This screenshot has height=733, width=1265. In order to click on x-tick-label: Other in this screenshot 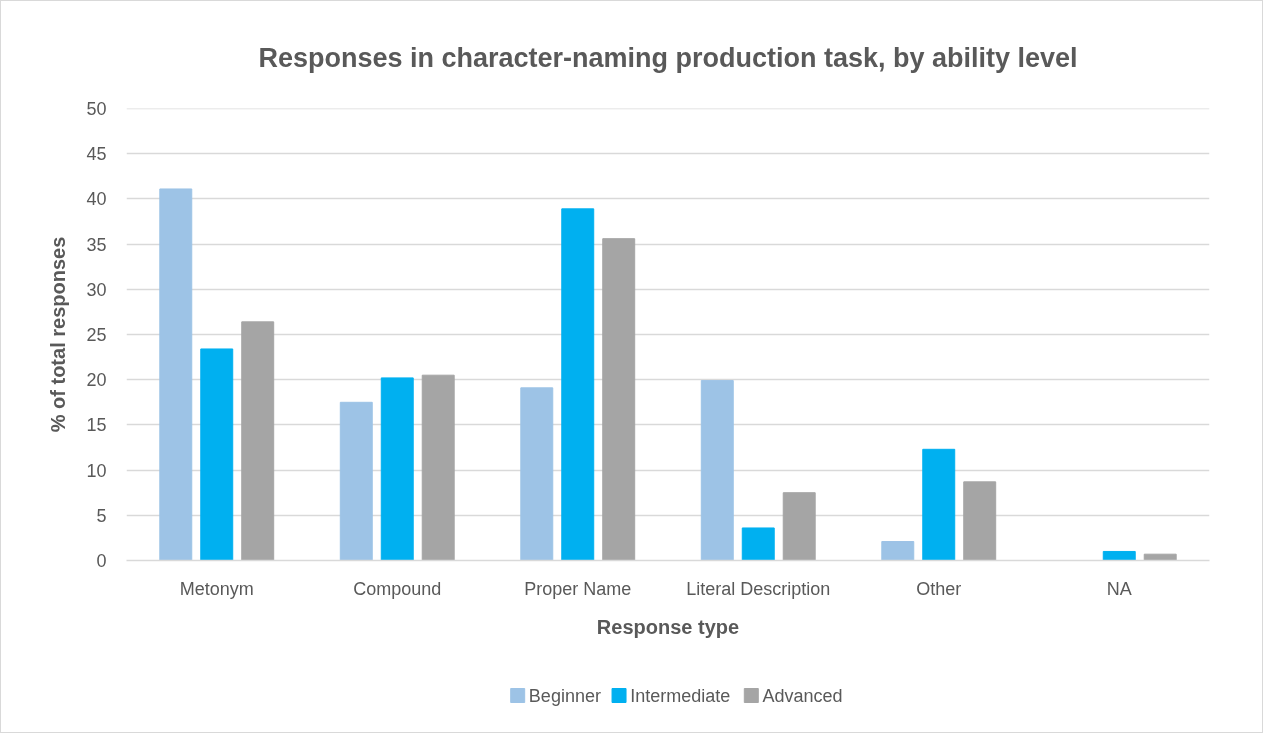, I will do `click(939, 588)`.